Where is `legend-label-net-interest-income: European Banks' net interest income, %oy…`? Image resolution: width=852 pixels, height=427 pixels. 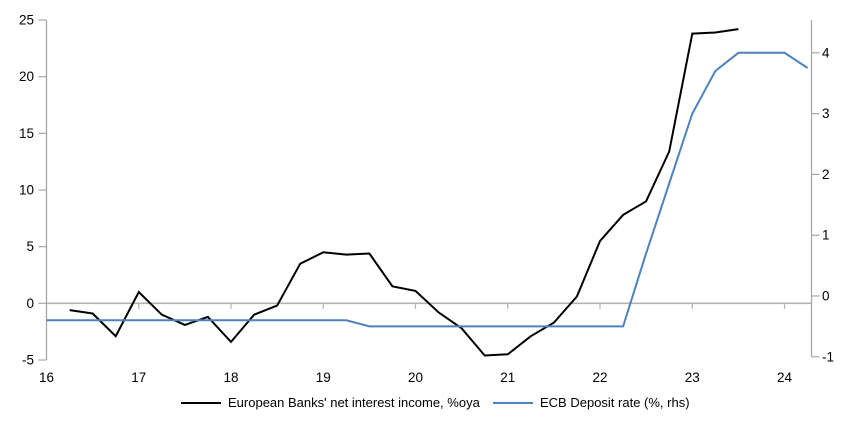
legend-label-net-interest-income: European Banks' net interest income, %oy… is located at coordinates (354, 402).